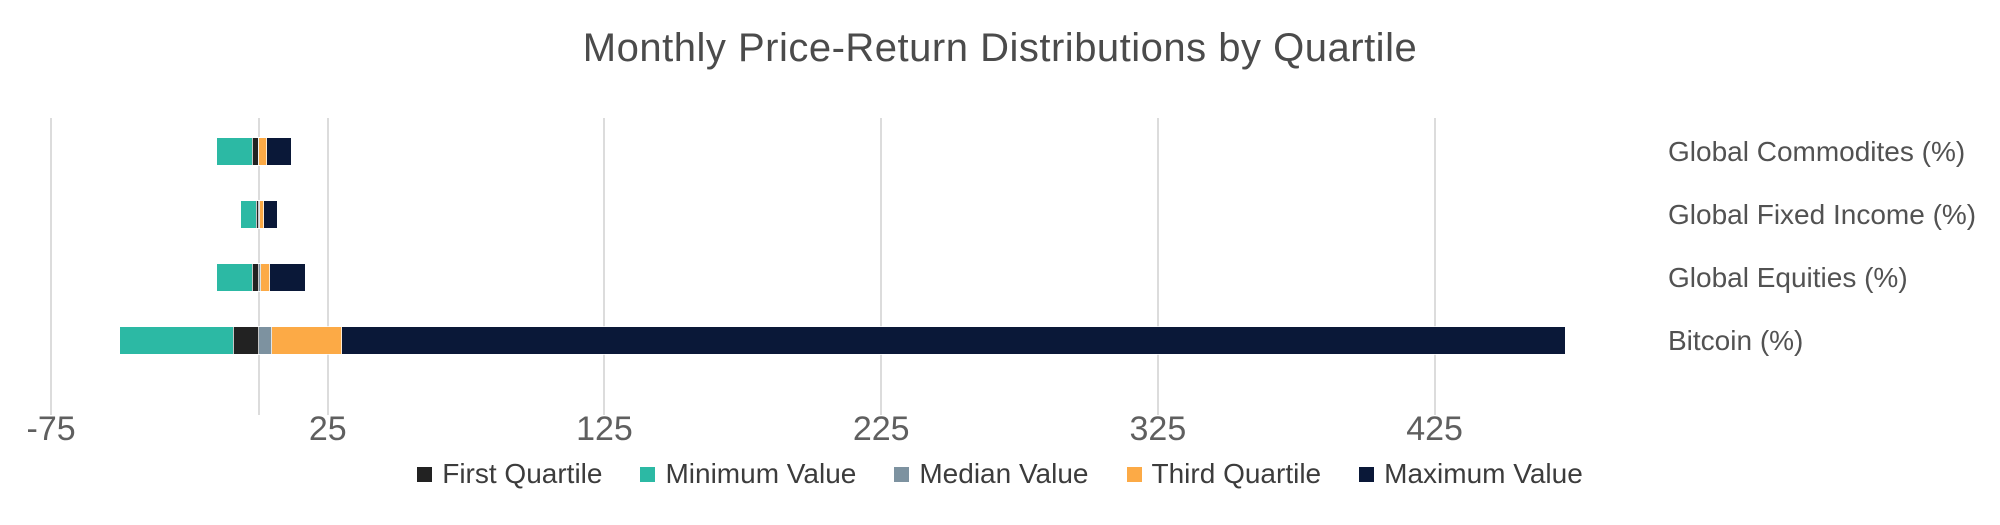 The height and width of the screenshot is (525, 2000). Describe the element at coordinates (881, 429) in the screenshot. I see `x-tick-label-225: 225` at that location.